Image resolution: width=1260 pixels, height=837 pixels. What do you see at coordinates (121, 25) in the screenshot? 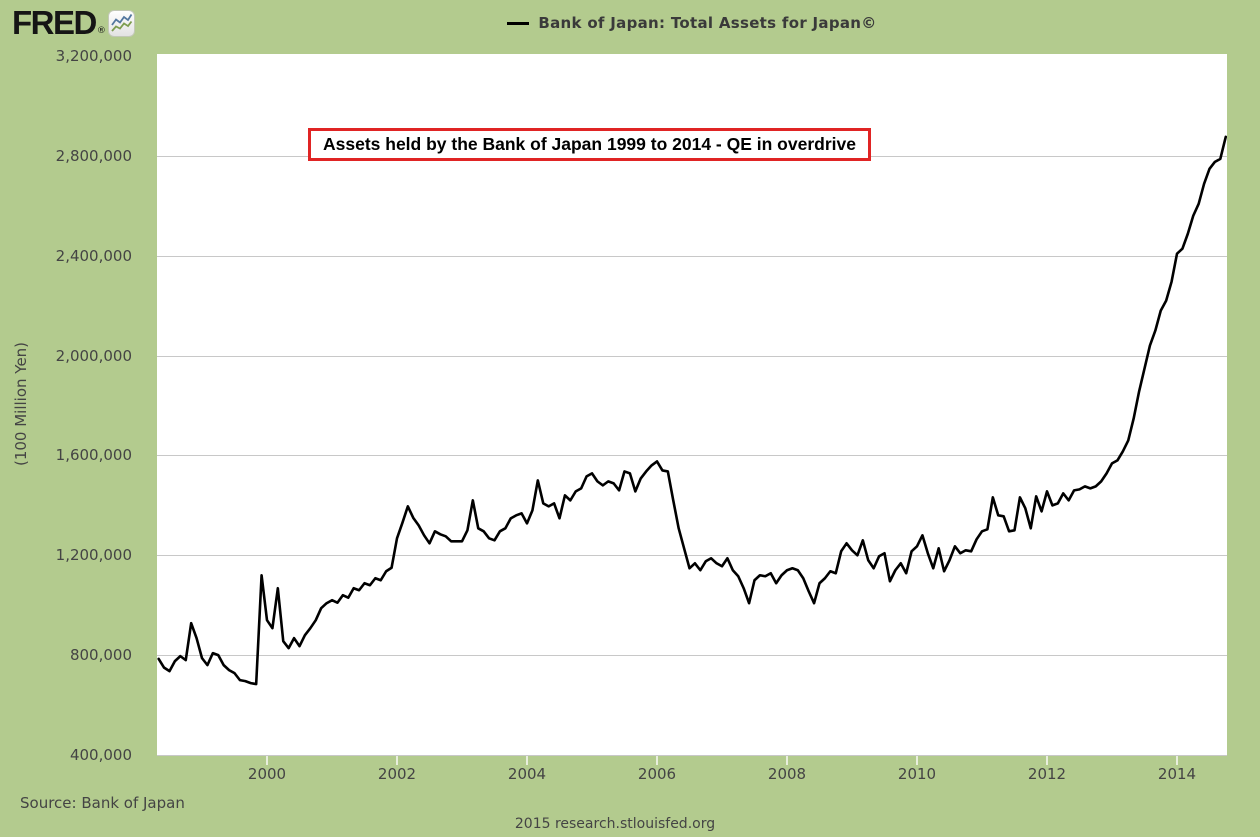
I see `fred-sparkline-icon` at bounding box center [121, 25].